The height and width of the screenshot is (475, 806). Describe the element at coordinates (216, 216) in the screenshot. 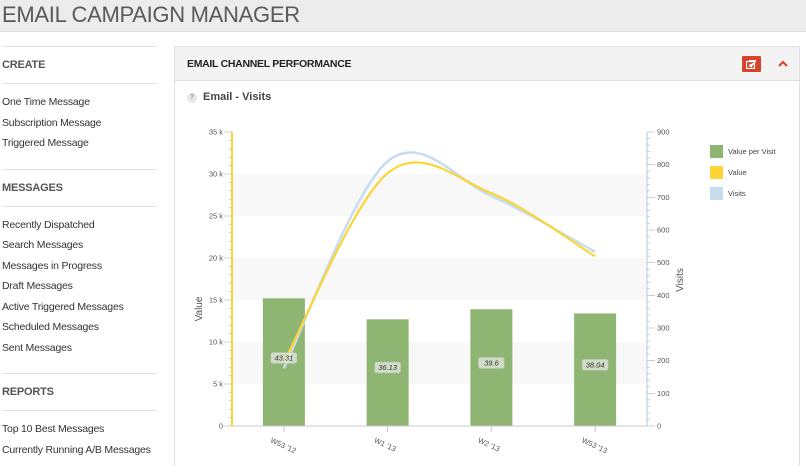

I see `y-left-tick-label: 25 k` at that location.